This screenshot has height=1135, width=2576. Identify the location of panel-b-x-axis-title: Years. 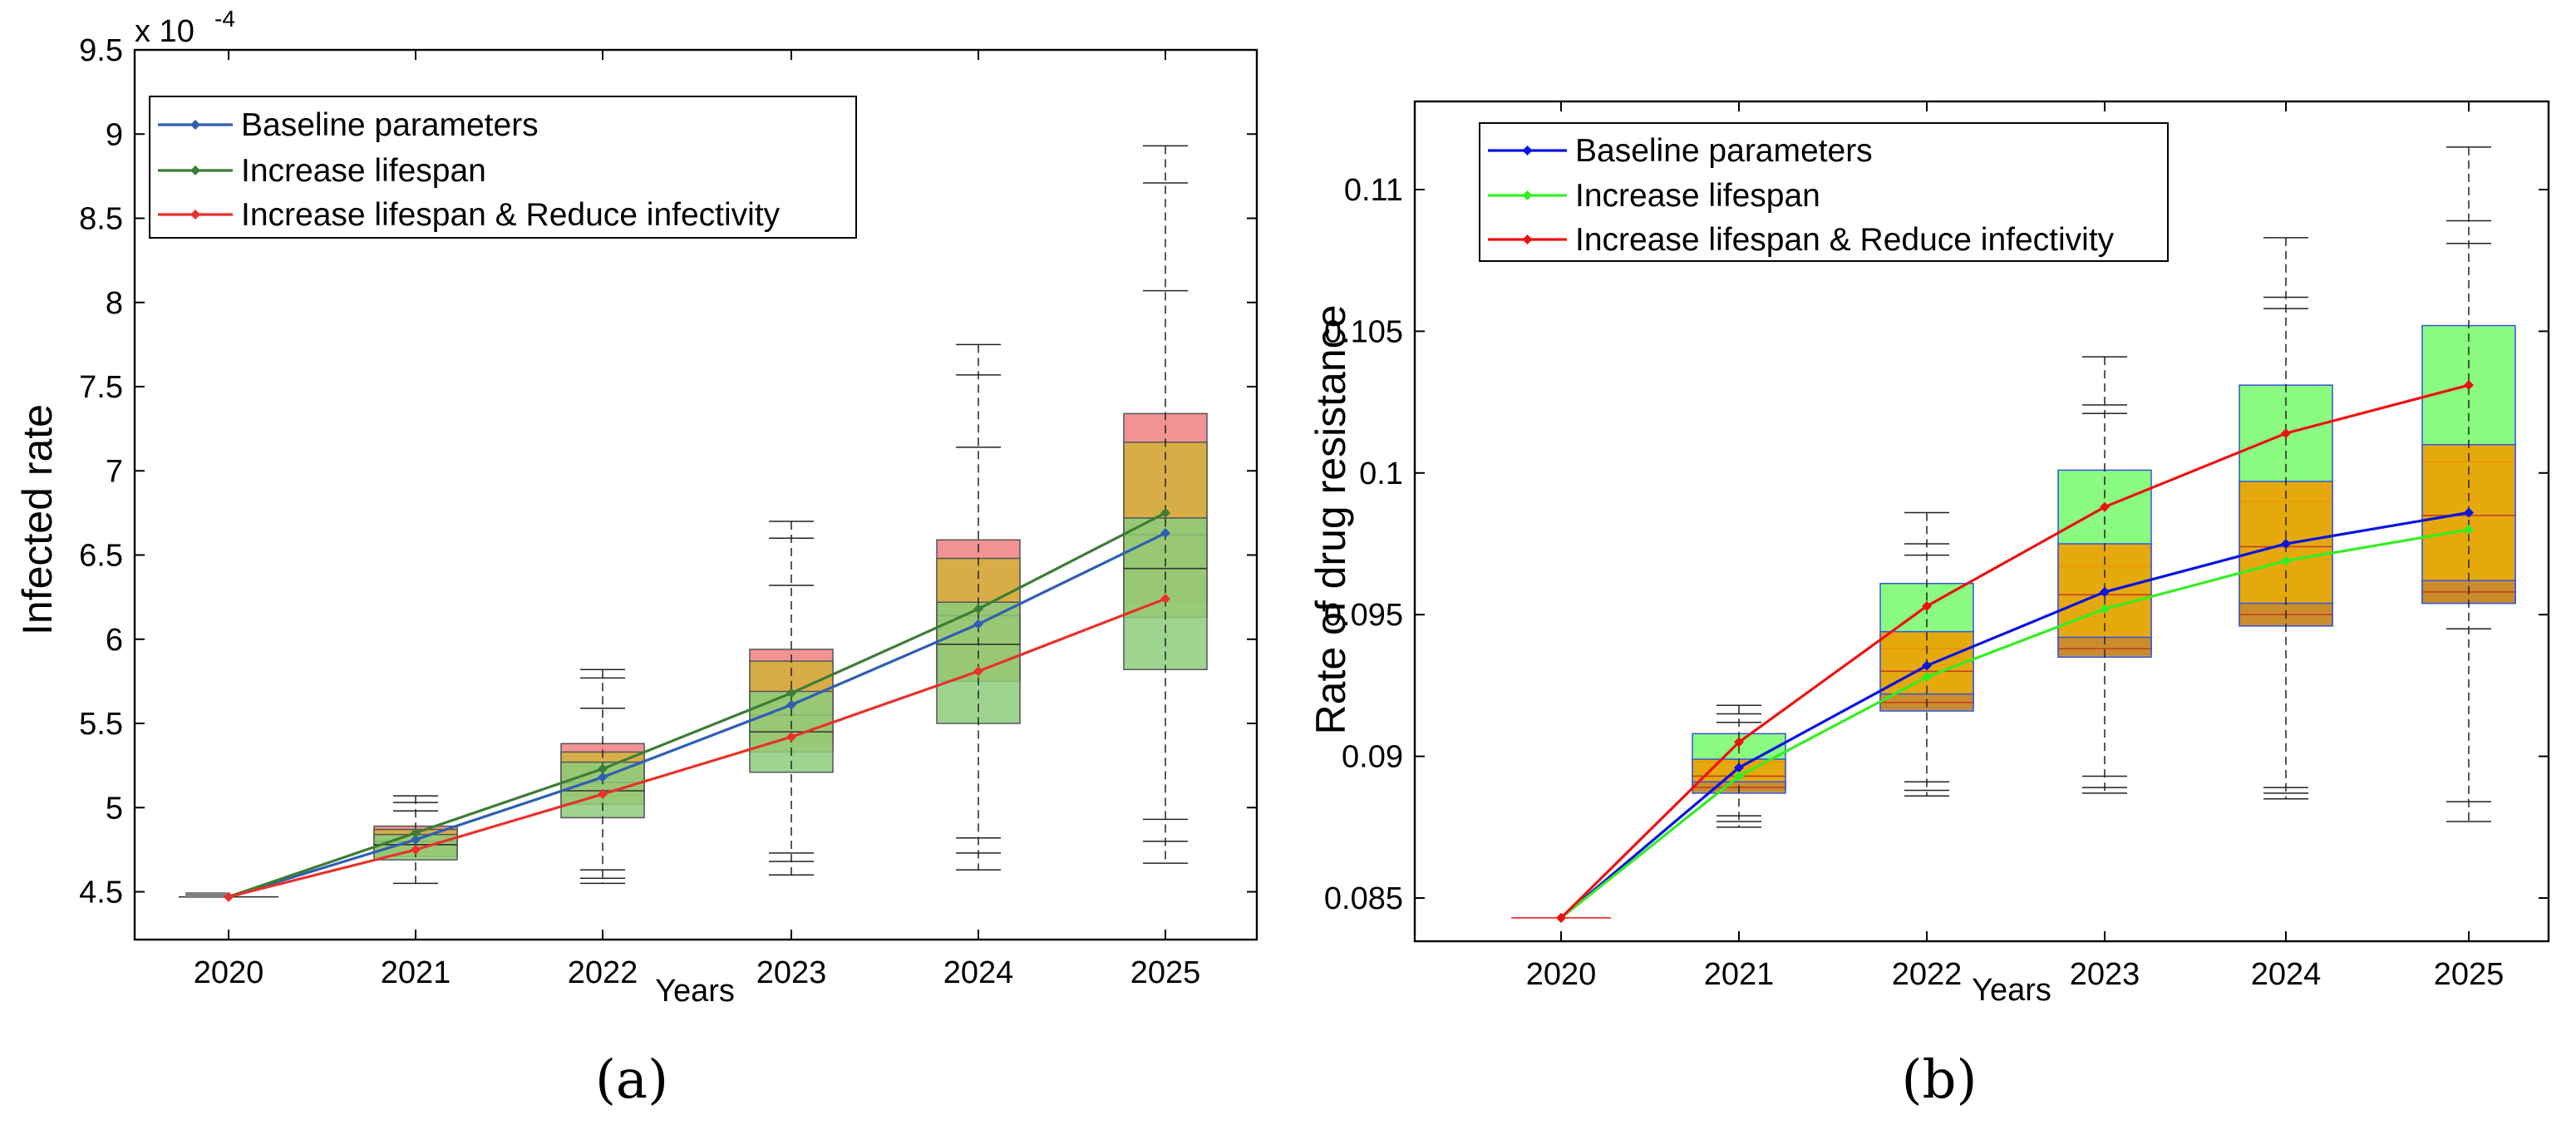
(2011, 991).